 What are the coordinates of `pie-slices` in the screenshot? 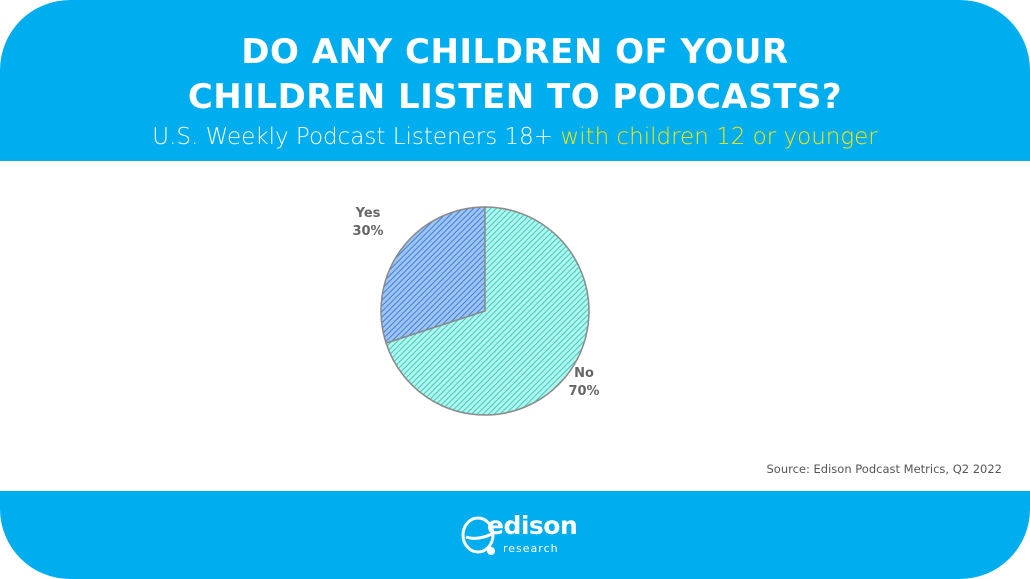 It's located at (485, 311).